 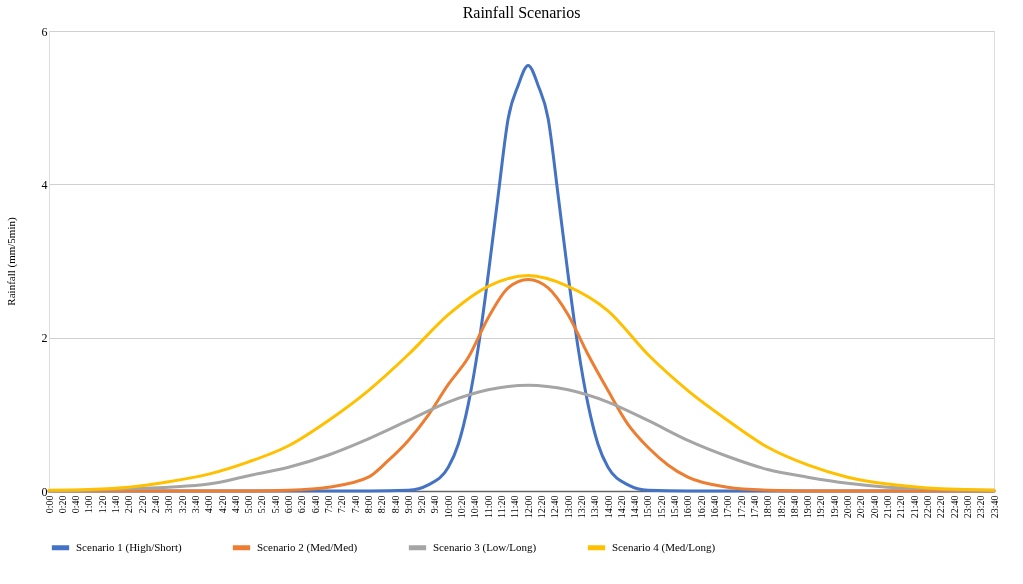 What do you see at coordinates (635, 507) in the screenshot?
I see `x-tick-label: 14:40` at bounding box center [635, 507].